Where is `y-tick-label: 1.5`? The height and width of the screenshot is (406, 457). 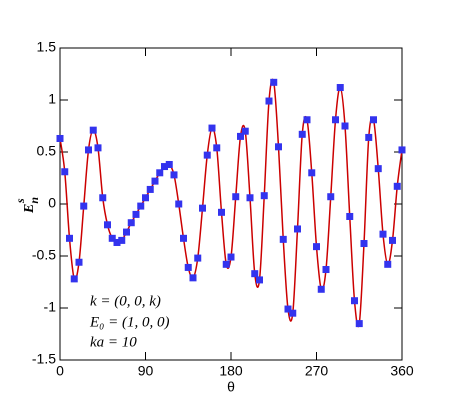
y-tick-label: 1.5 is located at coordinates (47, 47).